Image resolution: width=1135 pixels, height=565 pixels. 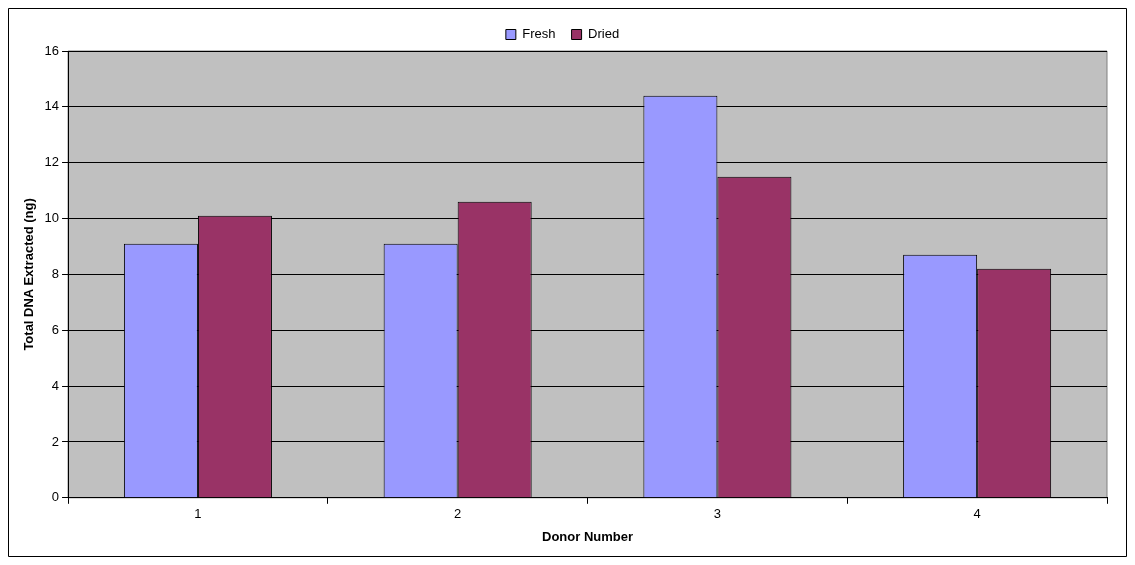 What do you see at coordinates (55, 273) in the screenshot?
I see `y-tick-label: 8` at bounding box center [55, 273].